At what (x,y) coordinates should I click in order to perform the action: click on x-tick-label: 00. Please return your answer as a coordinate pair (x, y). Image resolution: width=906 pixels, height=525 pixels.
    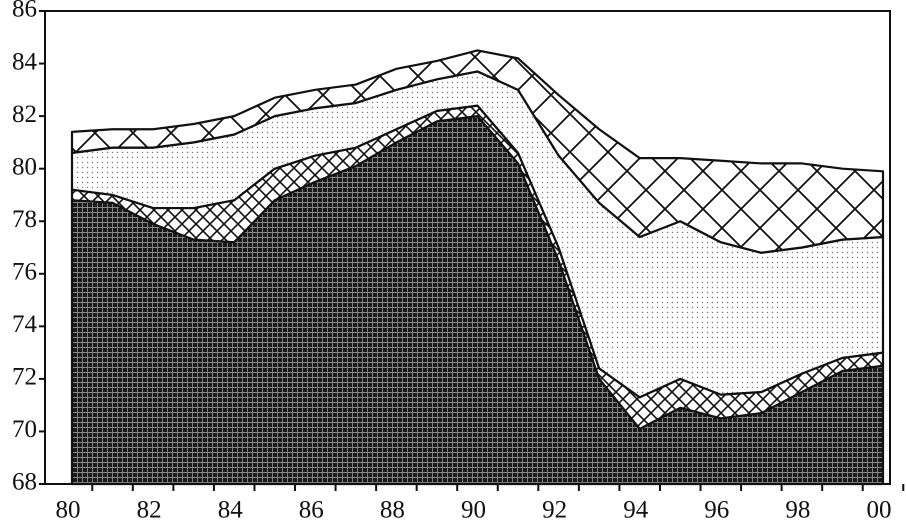
    Looking at the image, I should click on (879, 510).